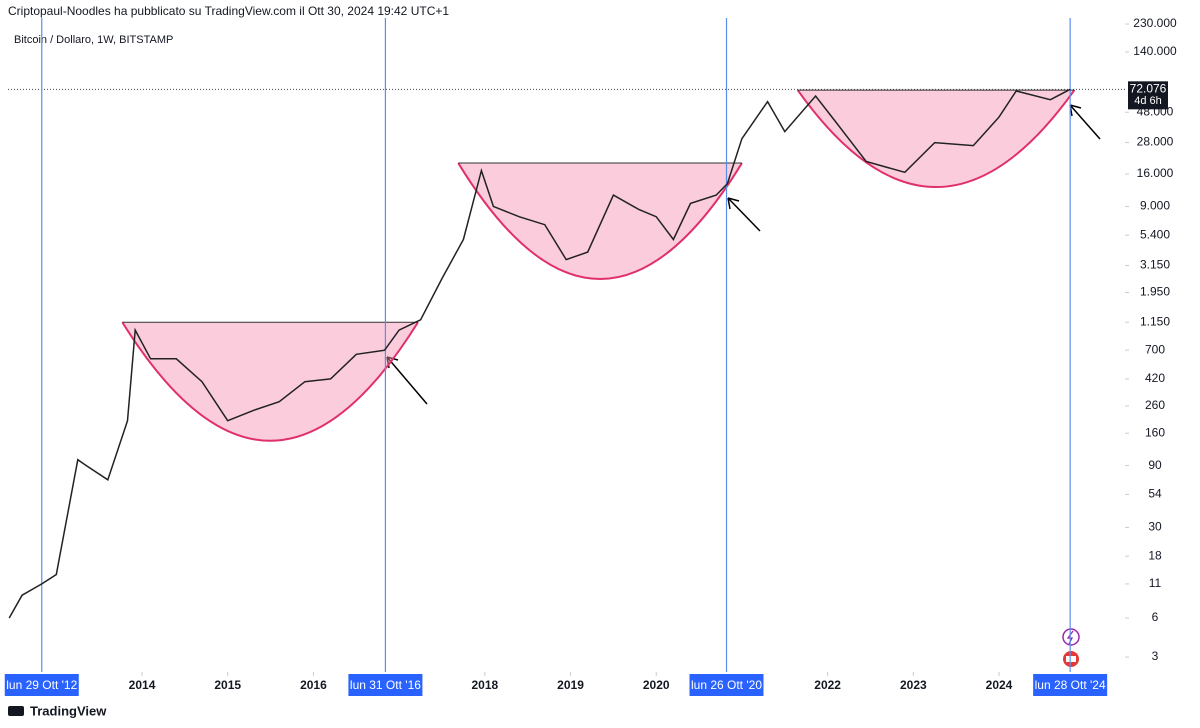 The height and width of the screenshot is (728, 1200). I want to click on x-tick-label: 2022, so click(827, 685).